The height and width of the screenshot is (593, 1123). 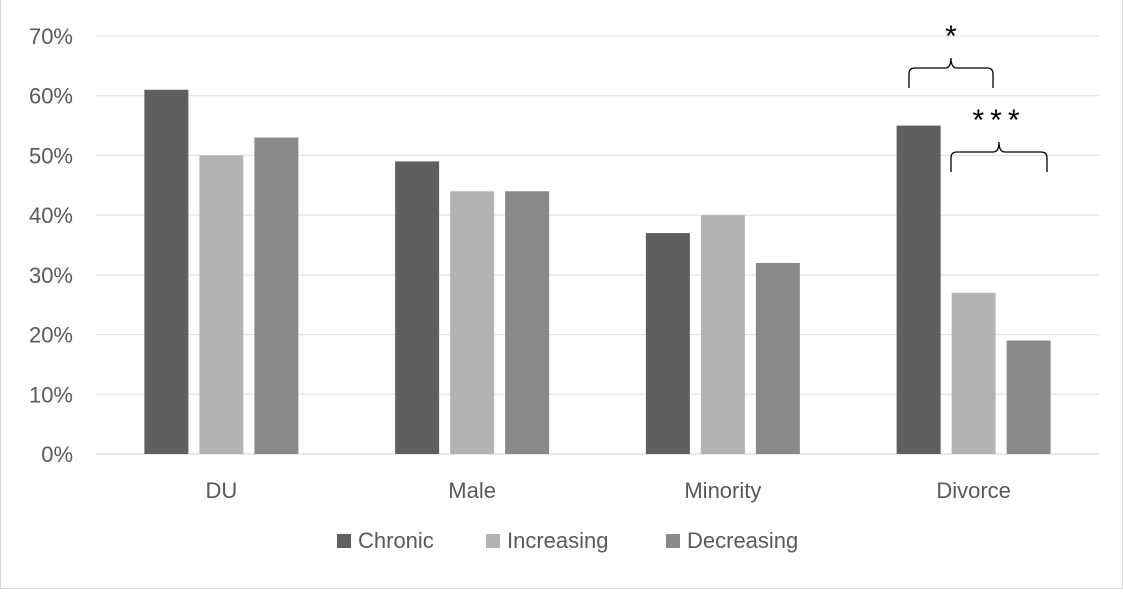 I want to click on x-axis-tick-labels: DU Male Minority Divorce, so click(x=607, y=490).